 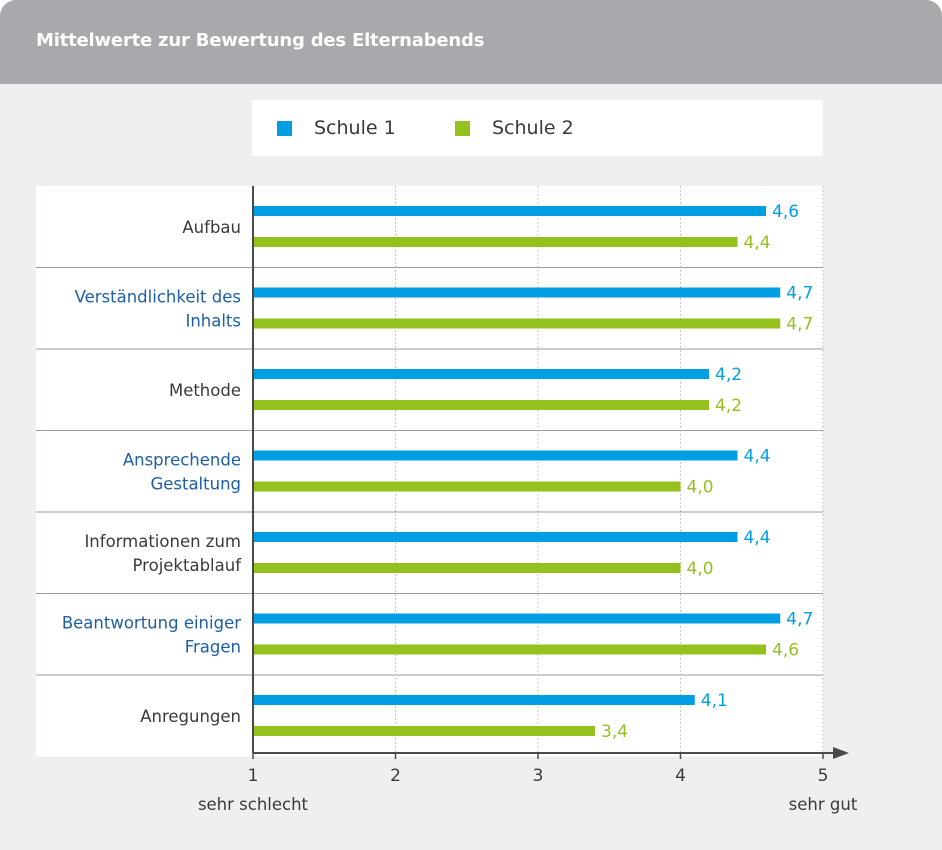 What do you see at coordinates (395, 776) in the screenshot?
I see `x-tick-label: 2` at bounding box center [395, 776].